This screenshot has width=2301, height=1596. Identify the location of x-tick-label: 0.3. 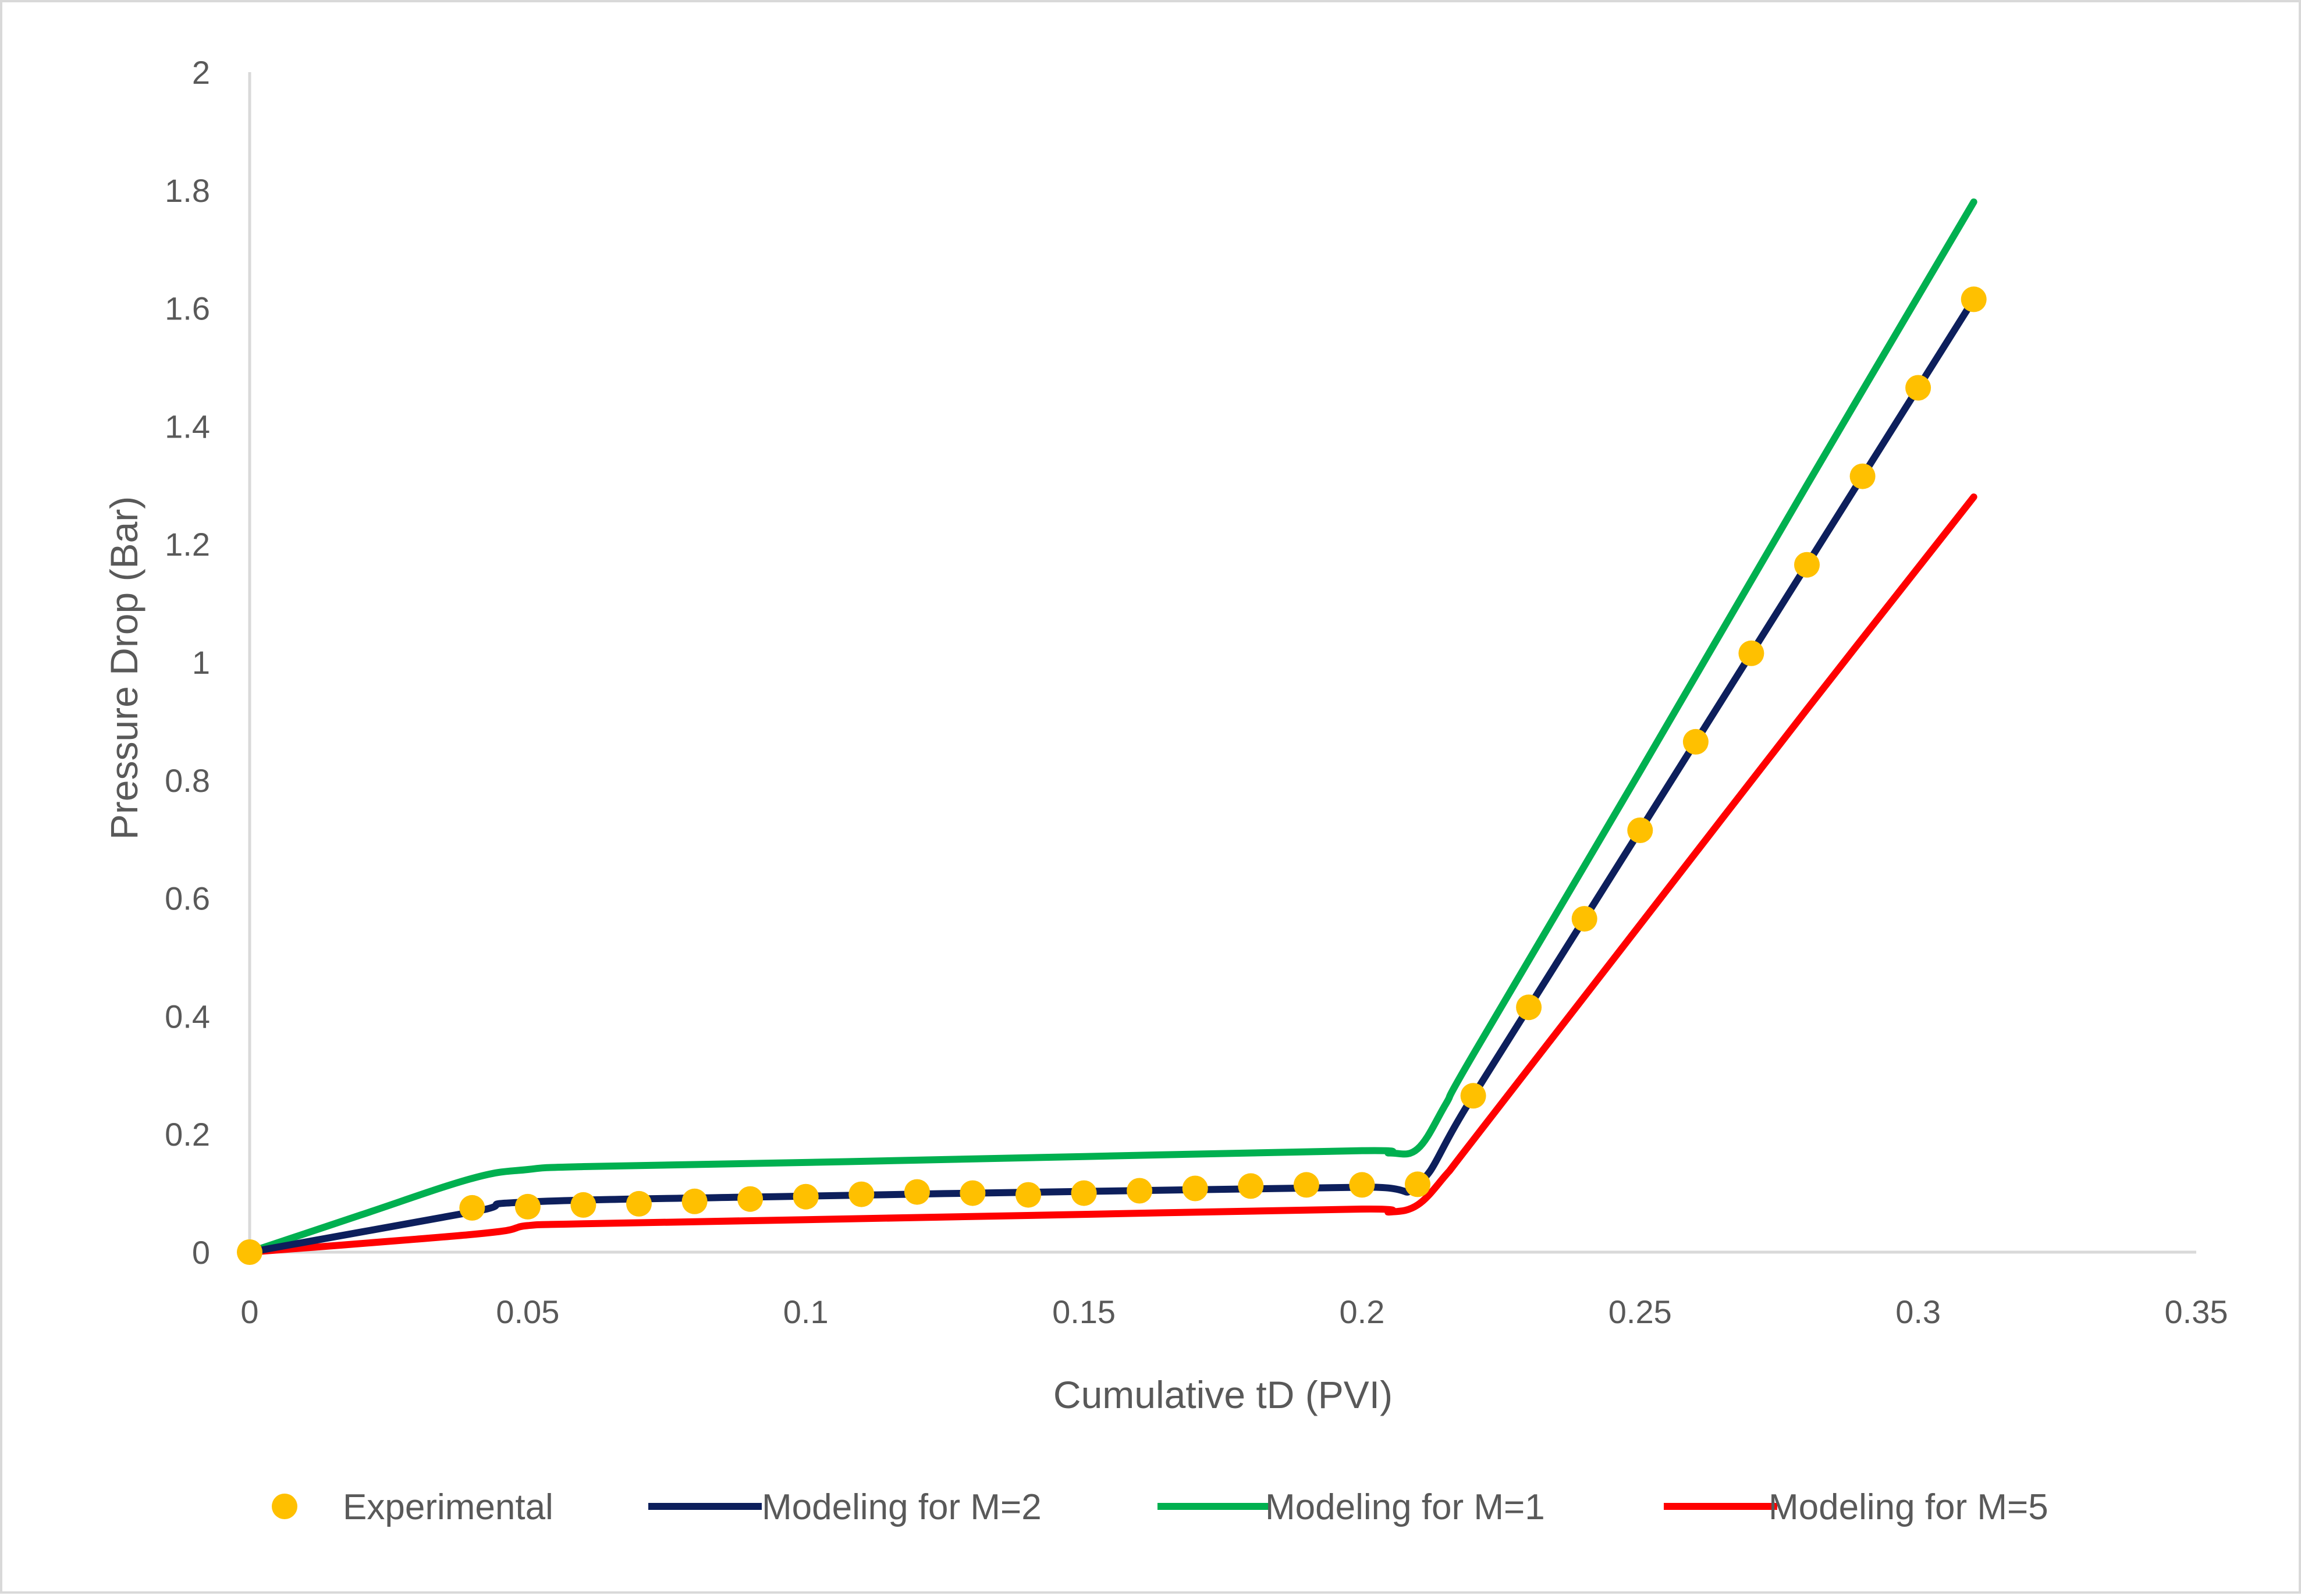
(1918, 1311).